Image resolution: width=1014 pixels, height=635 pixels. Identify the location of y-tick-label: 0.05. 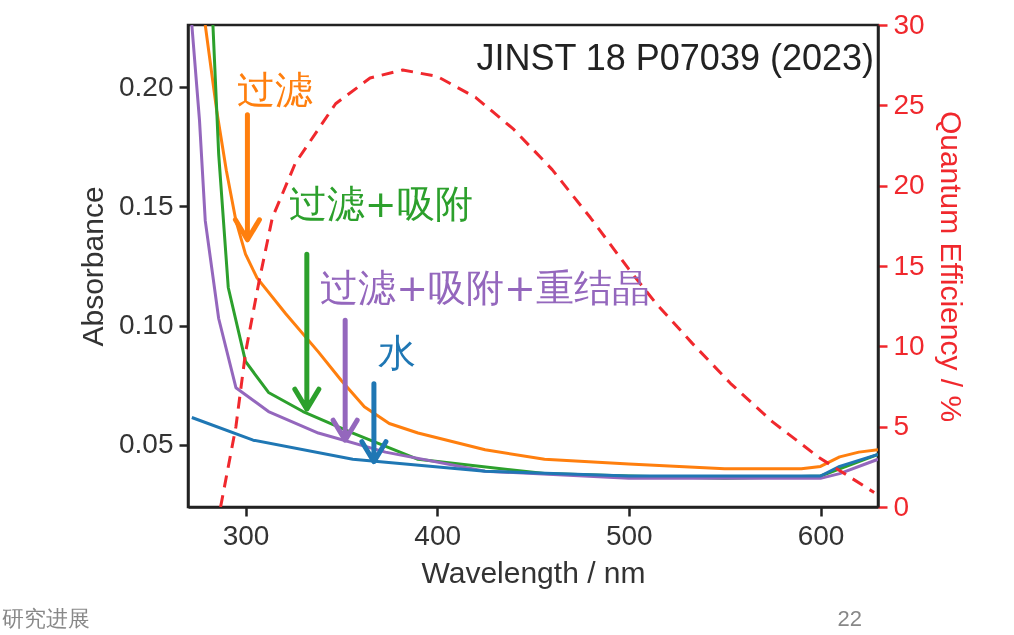
(146, 444).